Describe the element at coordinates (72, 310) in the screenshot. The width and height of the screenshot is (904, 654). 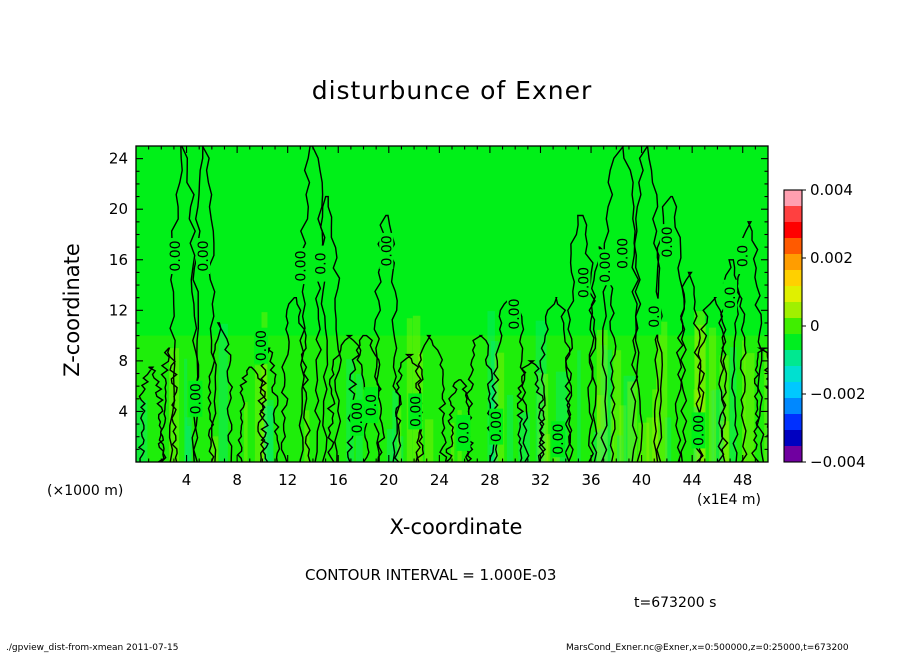
I see `y-axis-label: Z-coordinate` at that location.